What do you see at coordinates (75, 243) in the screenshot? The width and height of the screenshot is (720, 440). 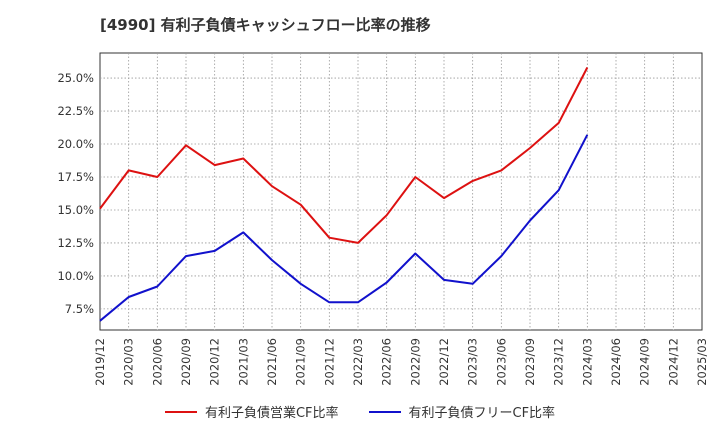 I see `y-tick-label: 12.5%` at bounding box center [75, 243].